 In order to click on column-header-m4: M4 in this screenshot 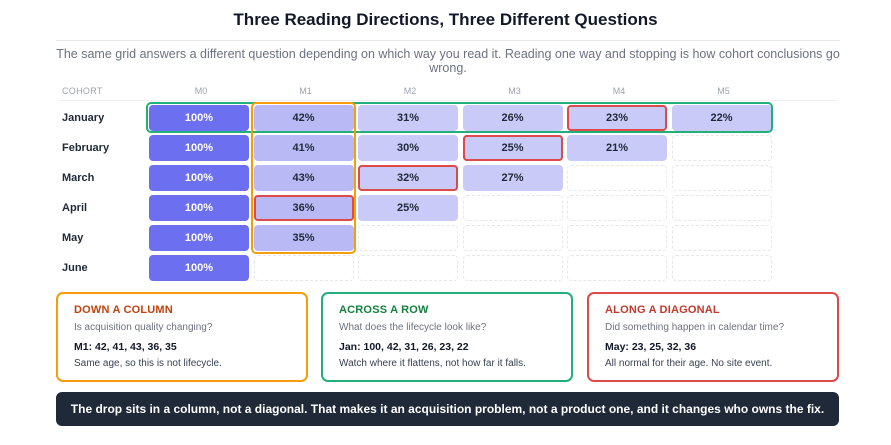, I will do `click(619, 91)`.